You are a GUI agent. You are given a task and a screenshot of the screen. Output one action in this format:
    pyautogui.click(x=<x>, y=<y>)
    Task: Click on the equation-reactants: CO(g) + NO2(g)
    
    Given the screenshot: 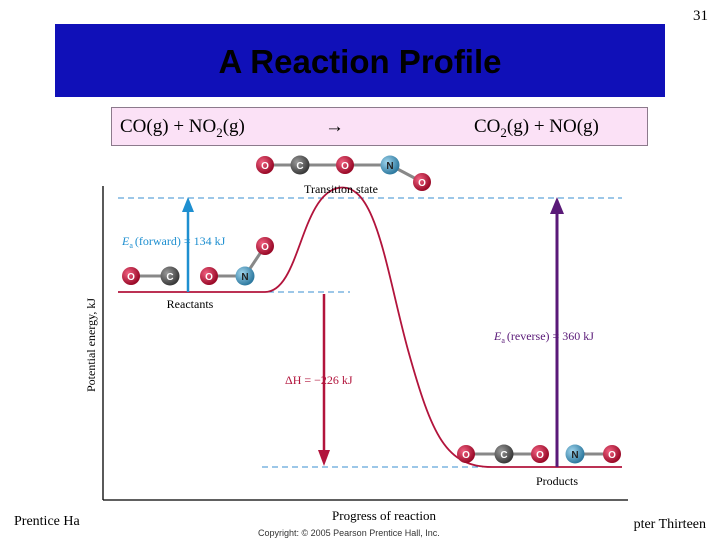 What is the action you would take?
    pyautogui.click(x=182, y=128)
    